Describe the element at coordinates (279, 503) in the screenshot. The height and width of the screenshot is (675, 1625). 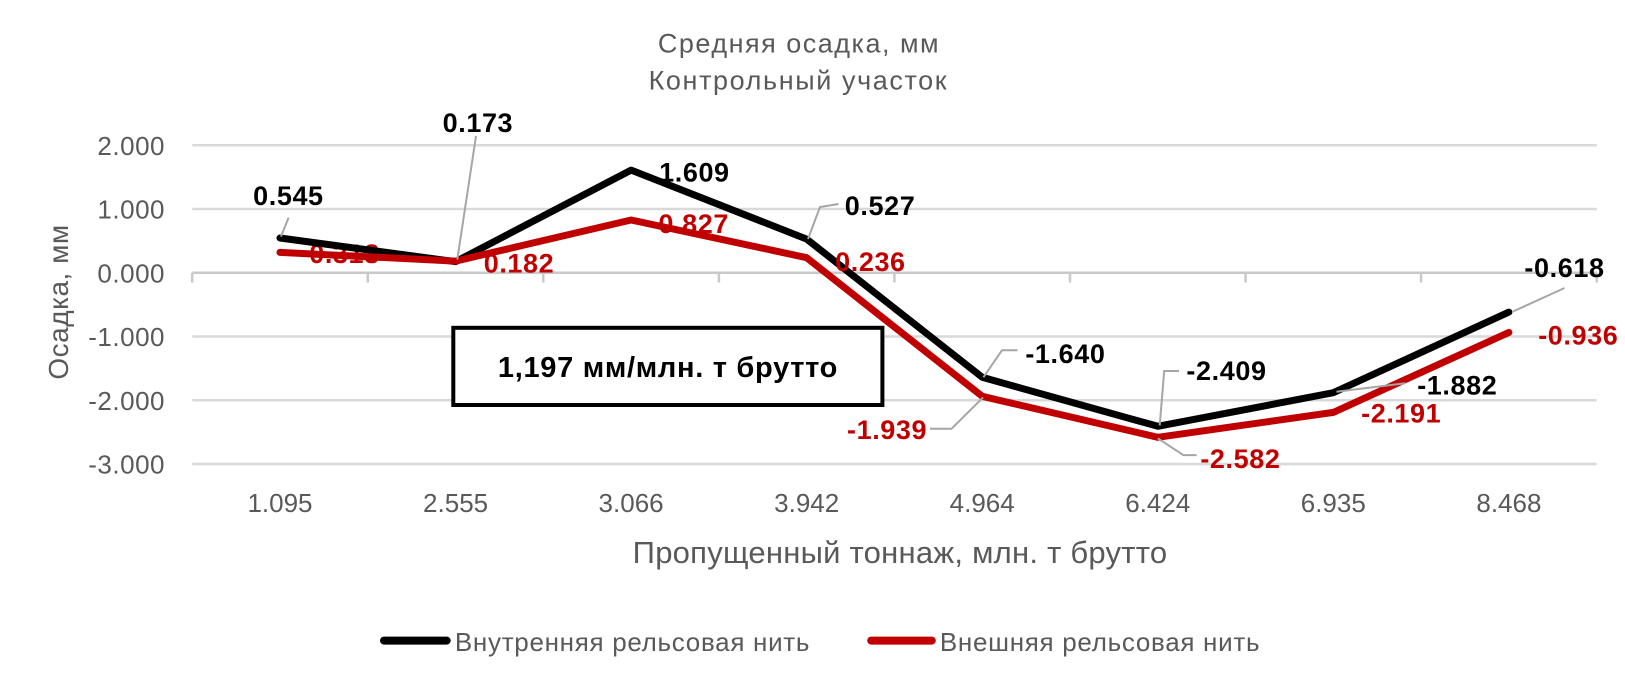
I see `svg-text: 1.095` at that location.